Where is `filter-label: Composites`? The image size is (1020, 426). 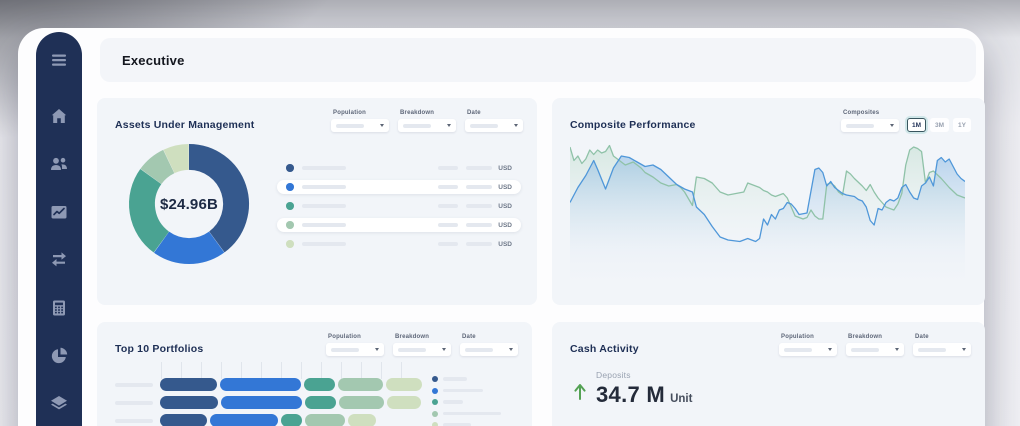 filter-label: Composites is located at coordinates (861, 113).